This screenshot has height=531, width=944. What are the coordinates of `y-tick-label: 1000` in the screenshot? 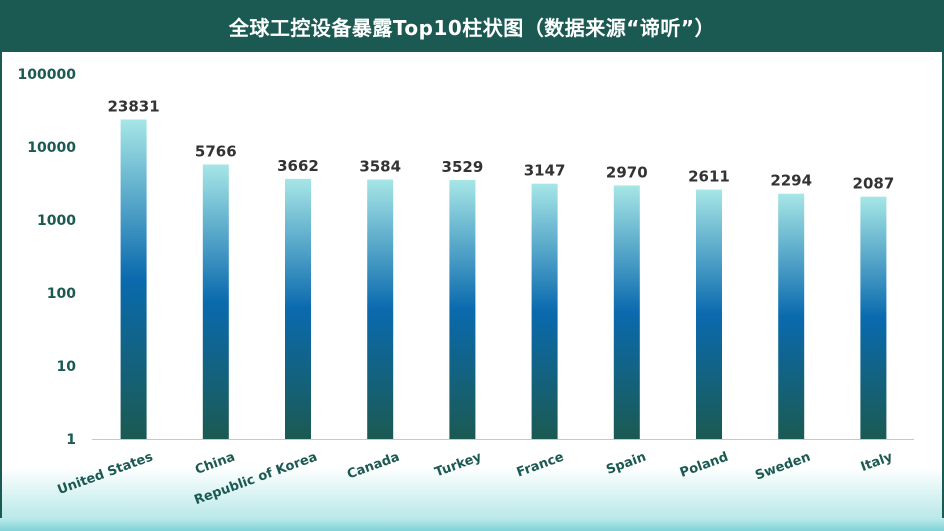 It's located at (56, 221).